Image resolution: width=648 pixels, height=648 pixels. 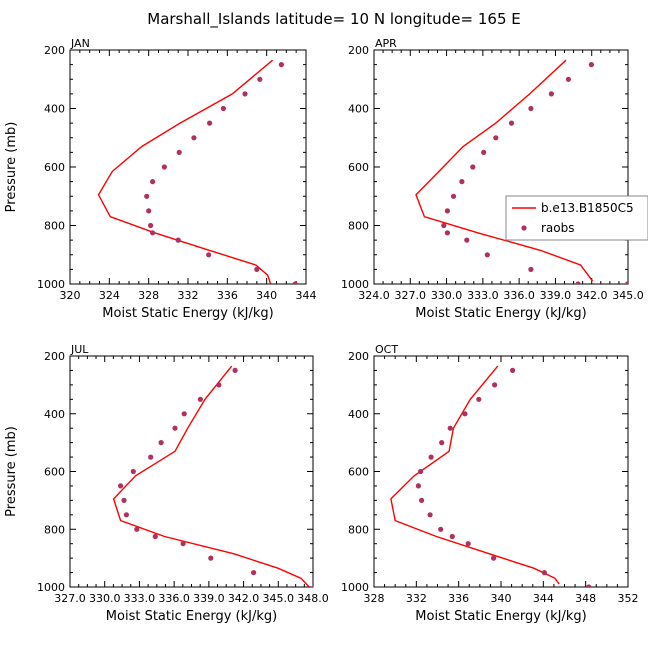 What do you see at coordinates (587, 208) in the screenshot?
I see `legend-label-model: b.e13.B1850C5` at bounding box center [587, 208].